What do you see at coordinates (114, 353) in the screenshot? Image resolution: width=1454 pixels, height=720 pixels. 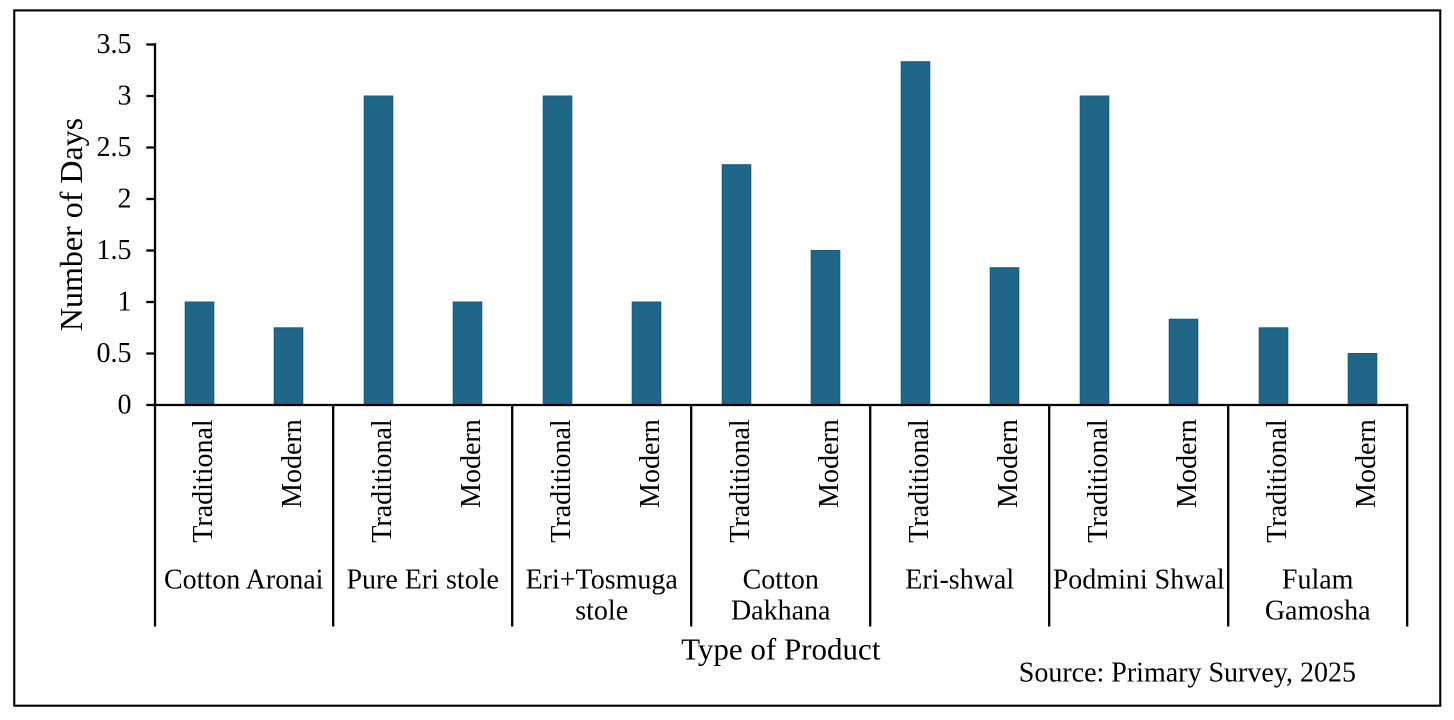 I see `svg-text: 0.5` at bounding box center [114, 353].